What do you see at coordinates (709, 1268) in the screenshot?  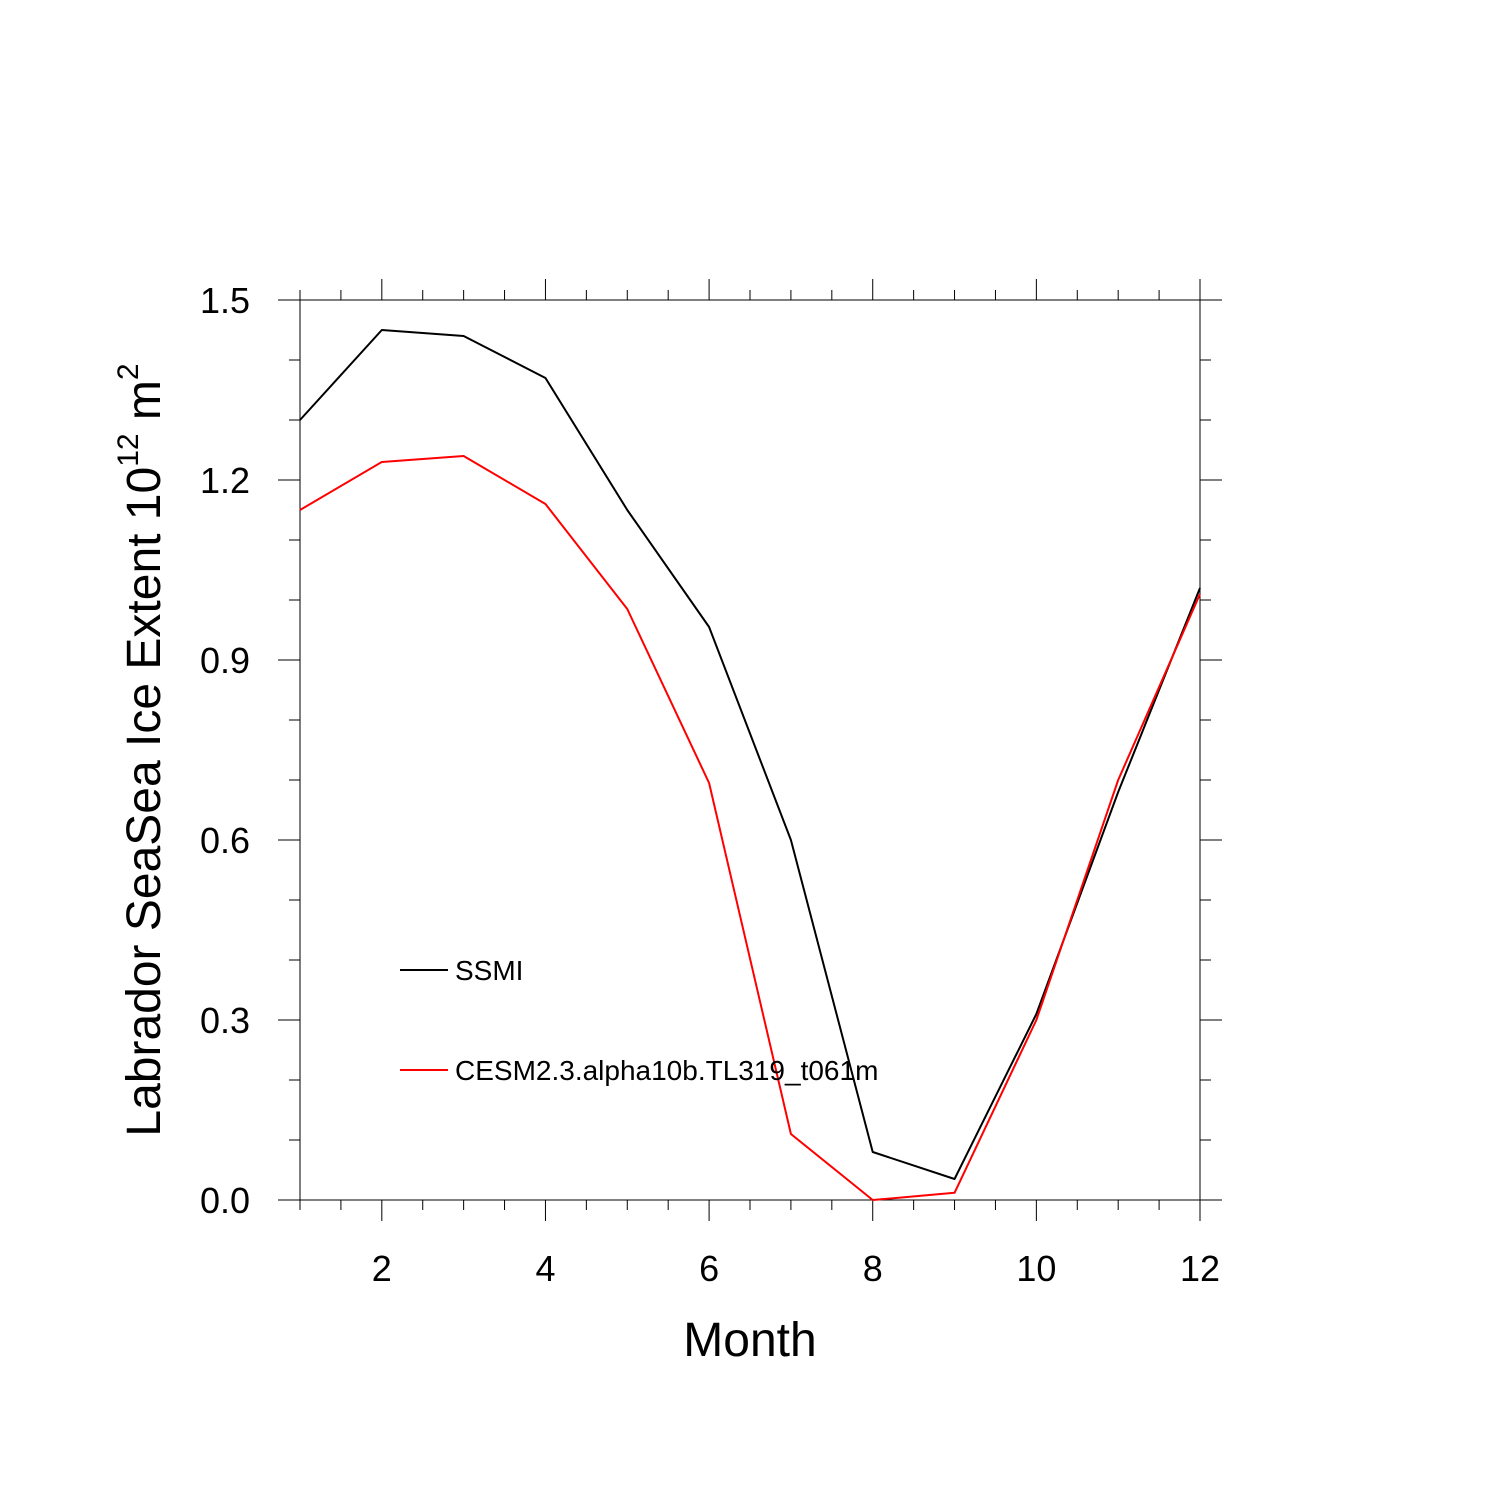 I see `x-tick-label: 6` at bounding box center [709, 1268].